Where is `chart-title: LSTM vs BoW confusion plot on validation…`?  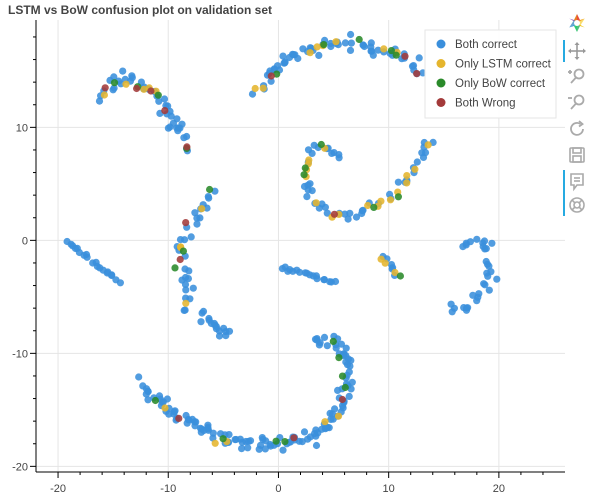
chart-title: LSTM vs BoW confusion plot on validation… is located at coordinates (140, 10).